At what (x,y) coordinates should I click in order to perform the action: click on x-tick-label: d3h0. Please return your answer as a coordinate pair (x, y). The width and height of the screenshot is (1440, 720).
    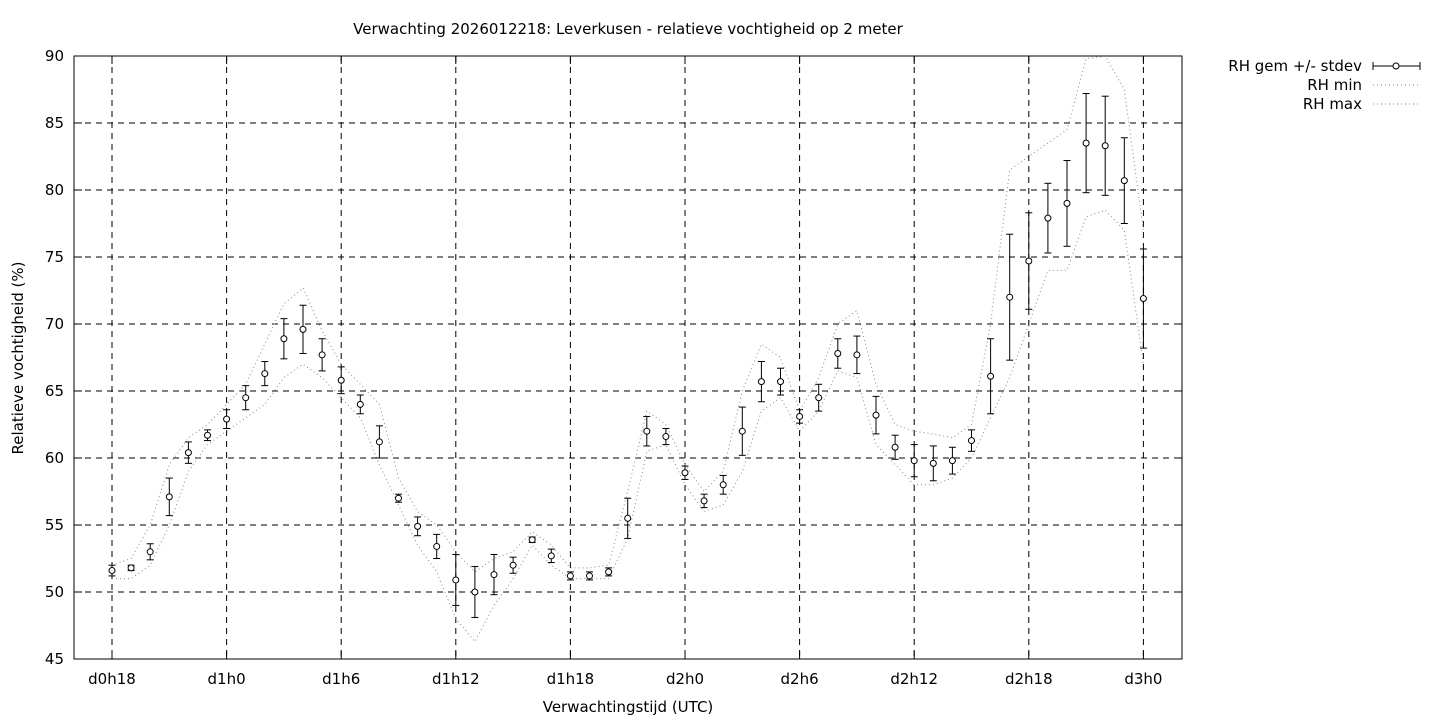
    Looking at the image, I should click on (1143, 679).